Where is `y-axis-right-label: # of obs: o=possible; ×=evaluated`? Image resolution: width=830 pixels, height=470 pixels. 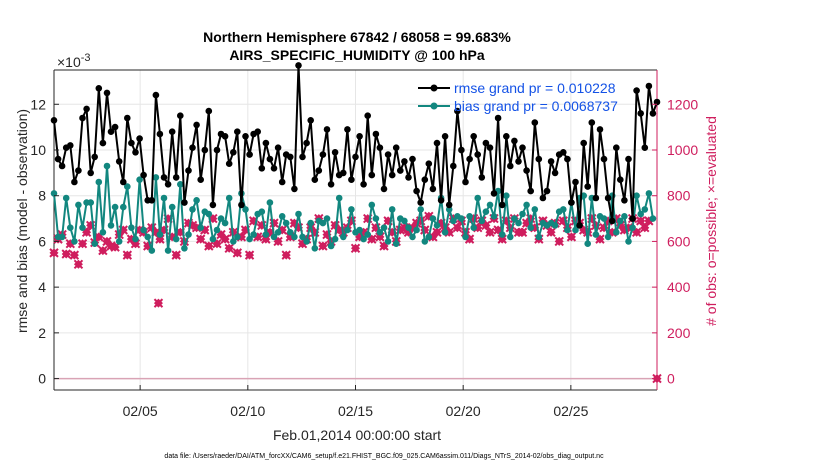
y-axis-right-label: # of obs: o=possible; ×=evaluated is located at coordinates (711, 221).